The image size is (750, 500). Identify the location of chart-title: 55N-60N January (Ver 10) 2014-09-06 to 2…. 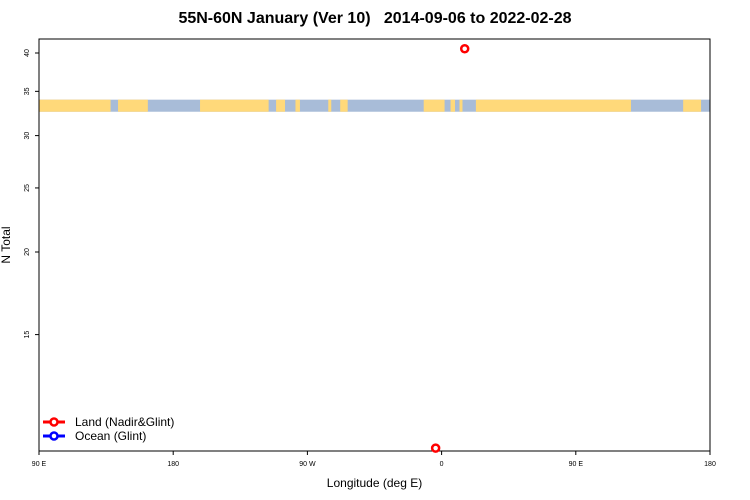
(375, 18).